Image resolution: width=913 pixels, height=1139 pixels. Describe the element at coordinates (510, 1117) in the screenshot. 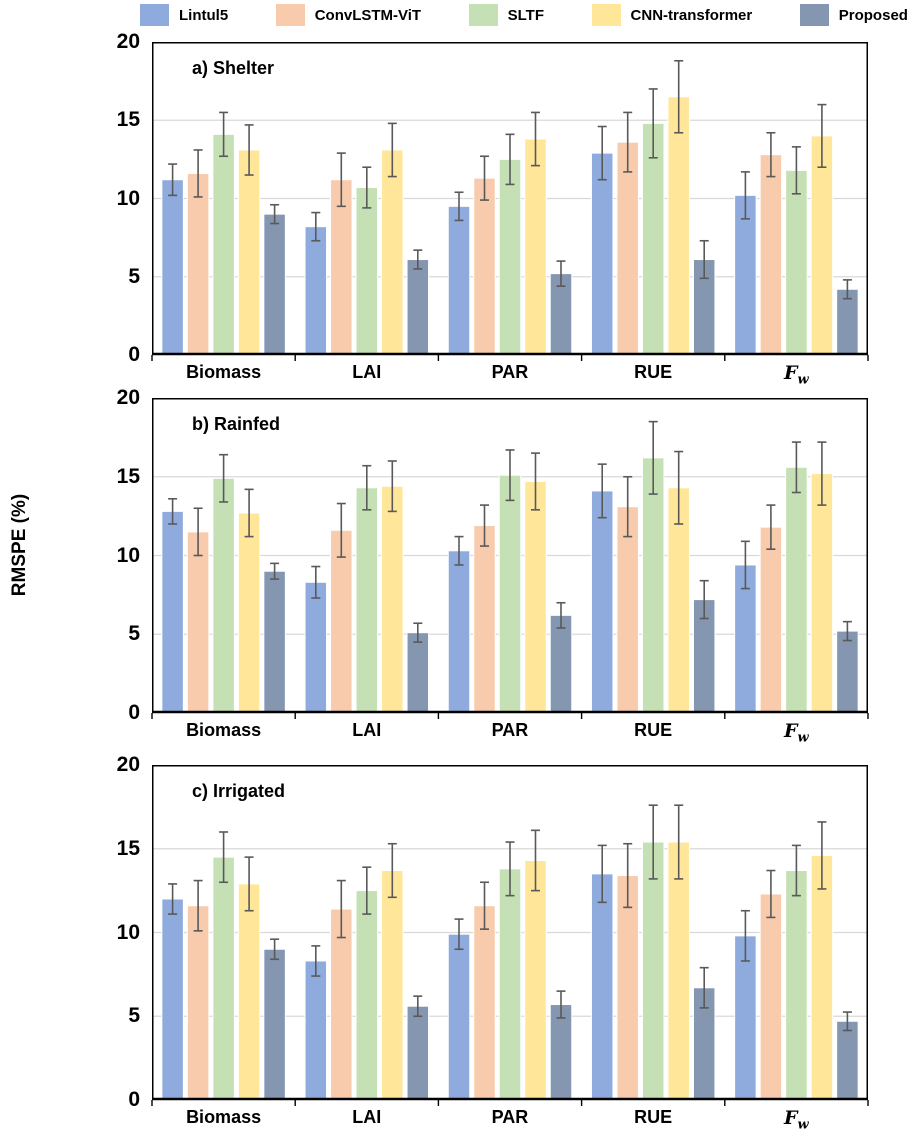

I see `category-label: PAR` at that location.